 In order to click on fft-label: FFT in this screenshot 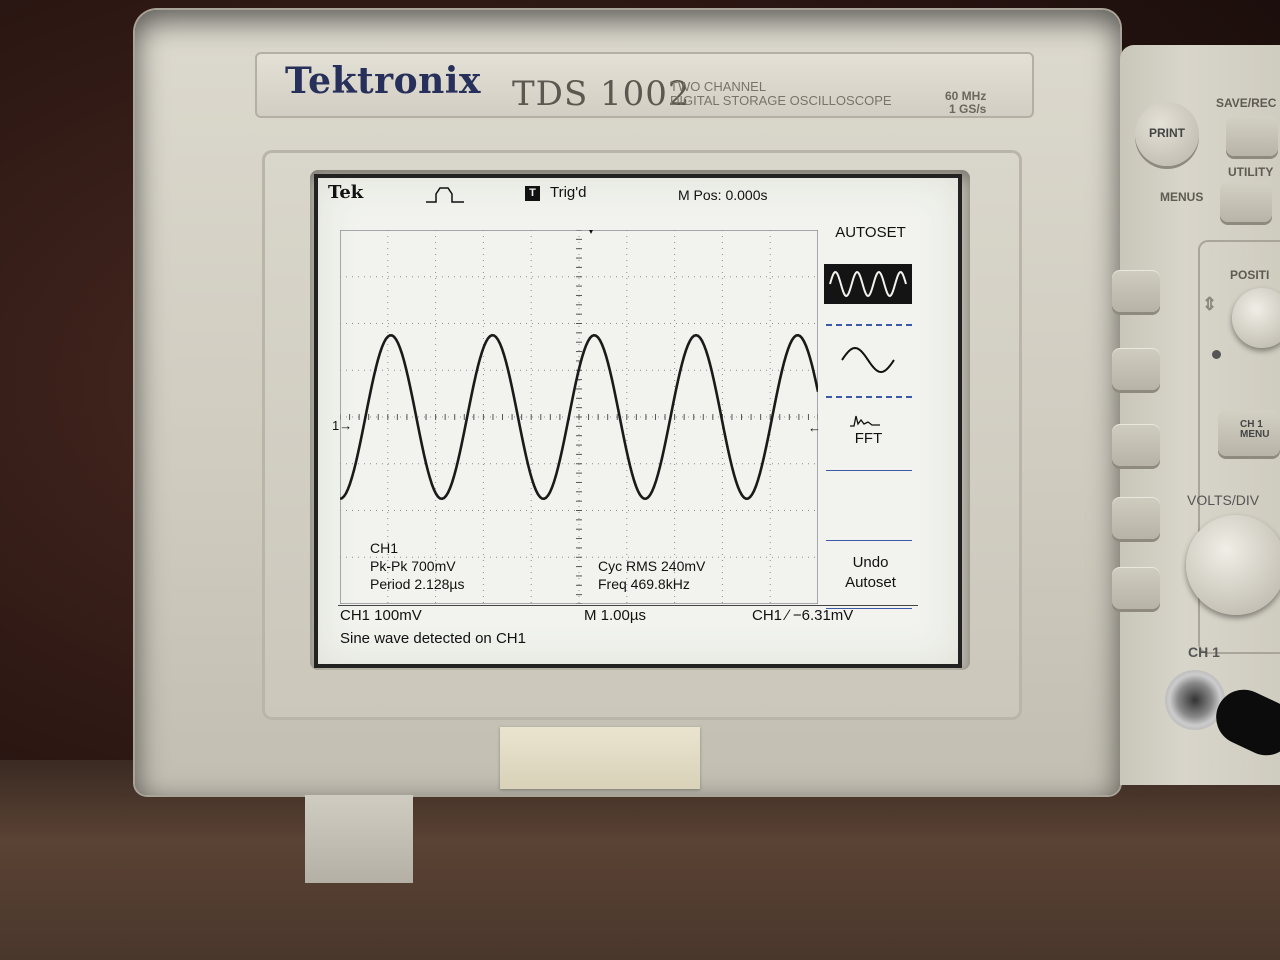, I will do `click(868, 438)`.